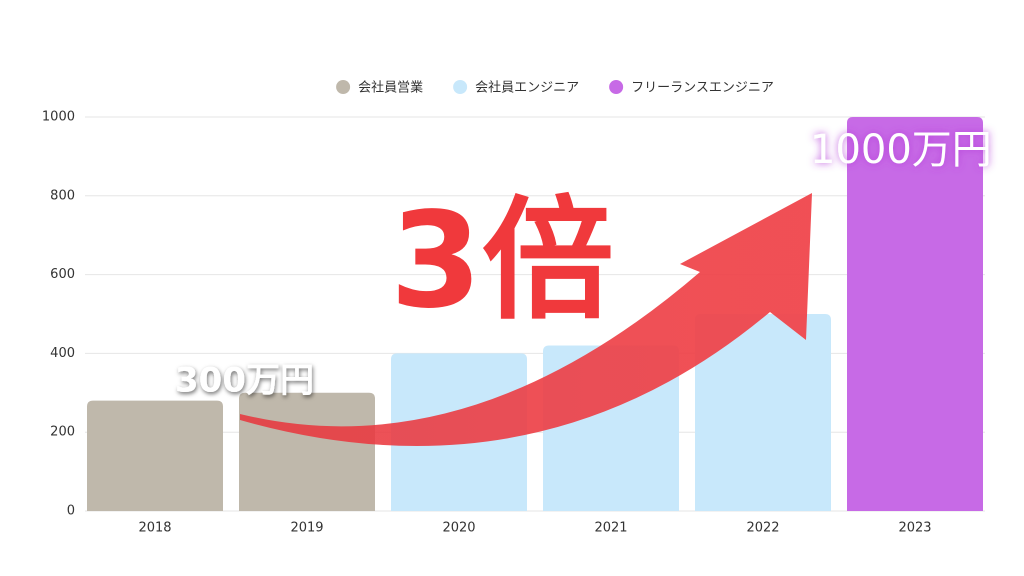 The width and height of the screenshot is (1024, 576). Describe the element at coordinates (901, 150) in the screenshot. I see `annotation: 1000万円` at that location.